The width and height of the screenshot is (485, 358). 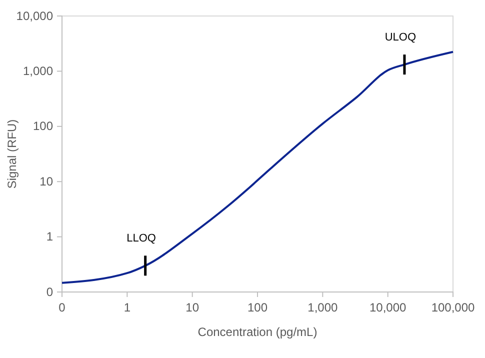 What do you see at coordinates (453, 307) in the screenshot?
I see `x-tick-label: 100,000` at bounding box center [453, 307].